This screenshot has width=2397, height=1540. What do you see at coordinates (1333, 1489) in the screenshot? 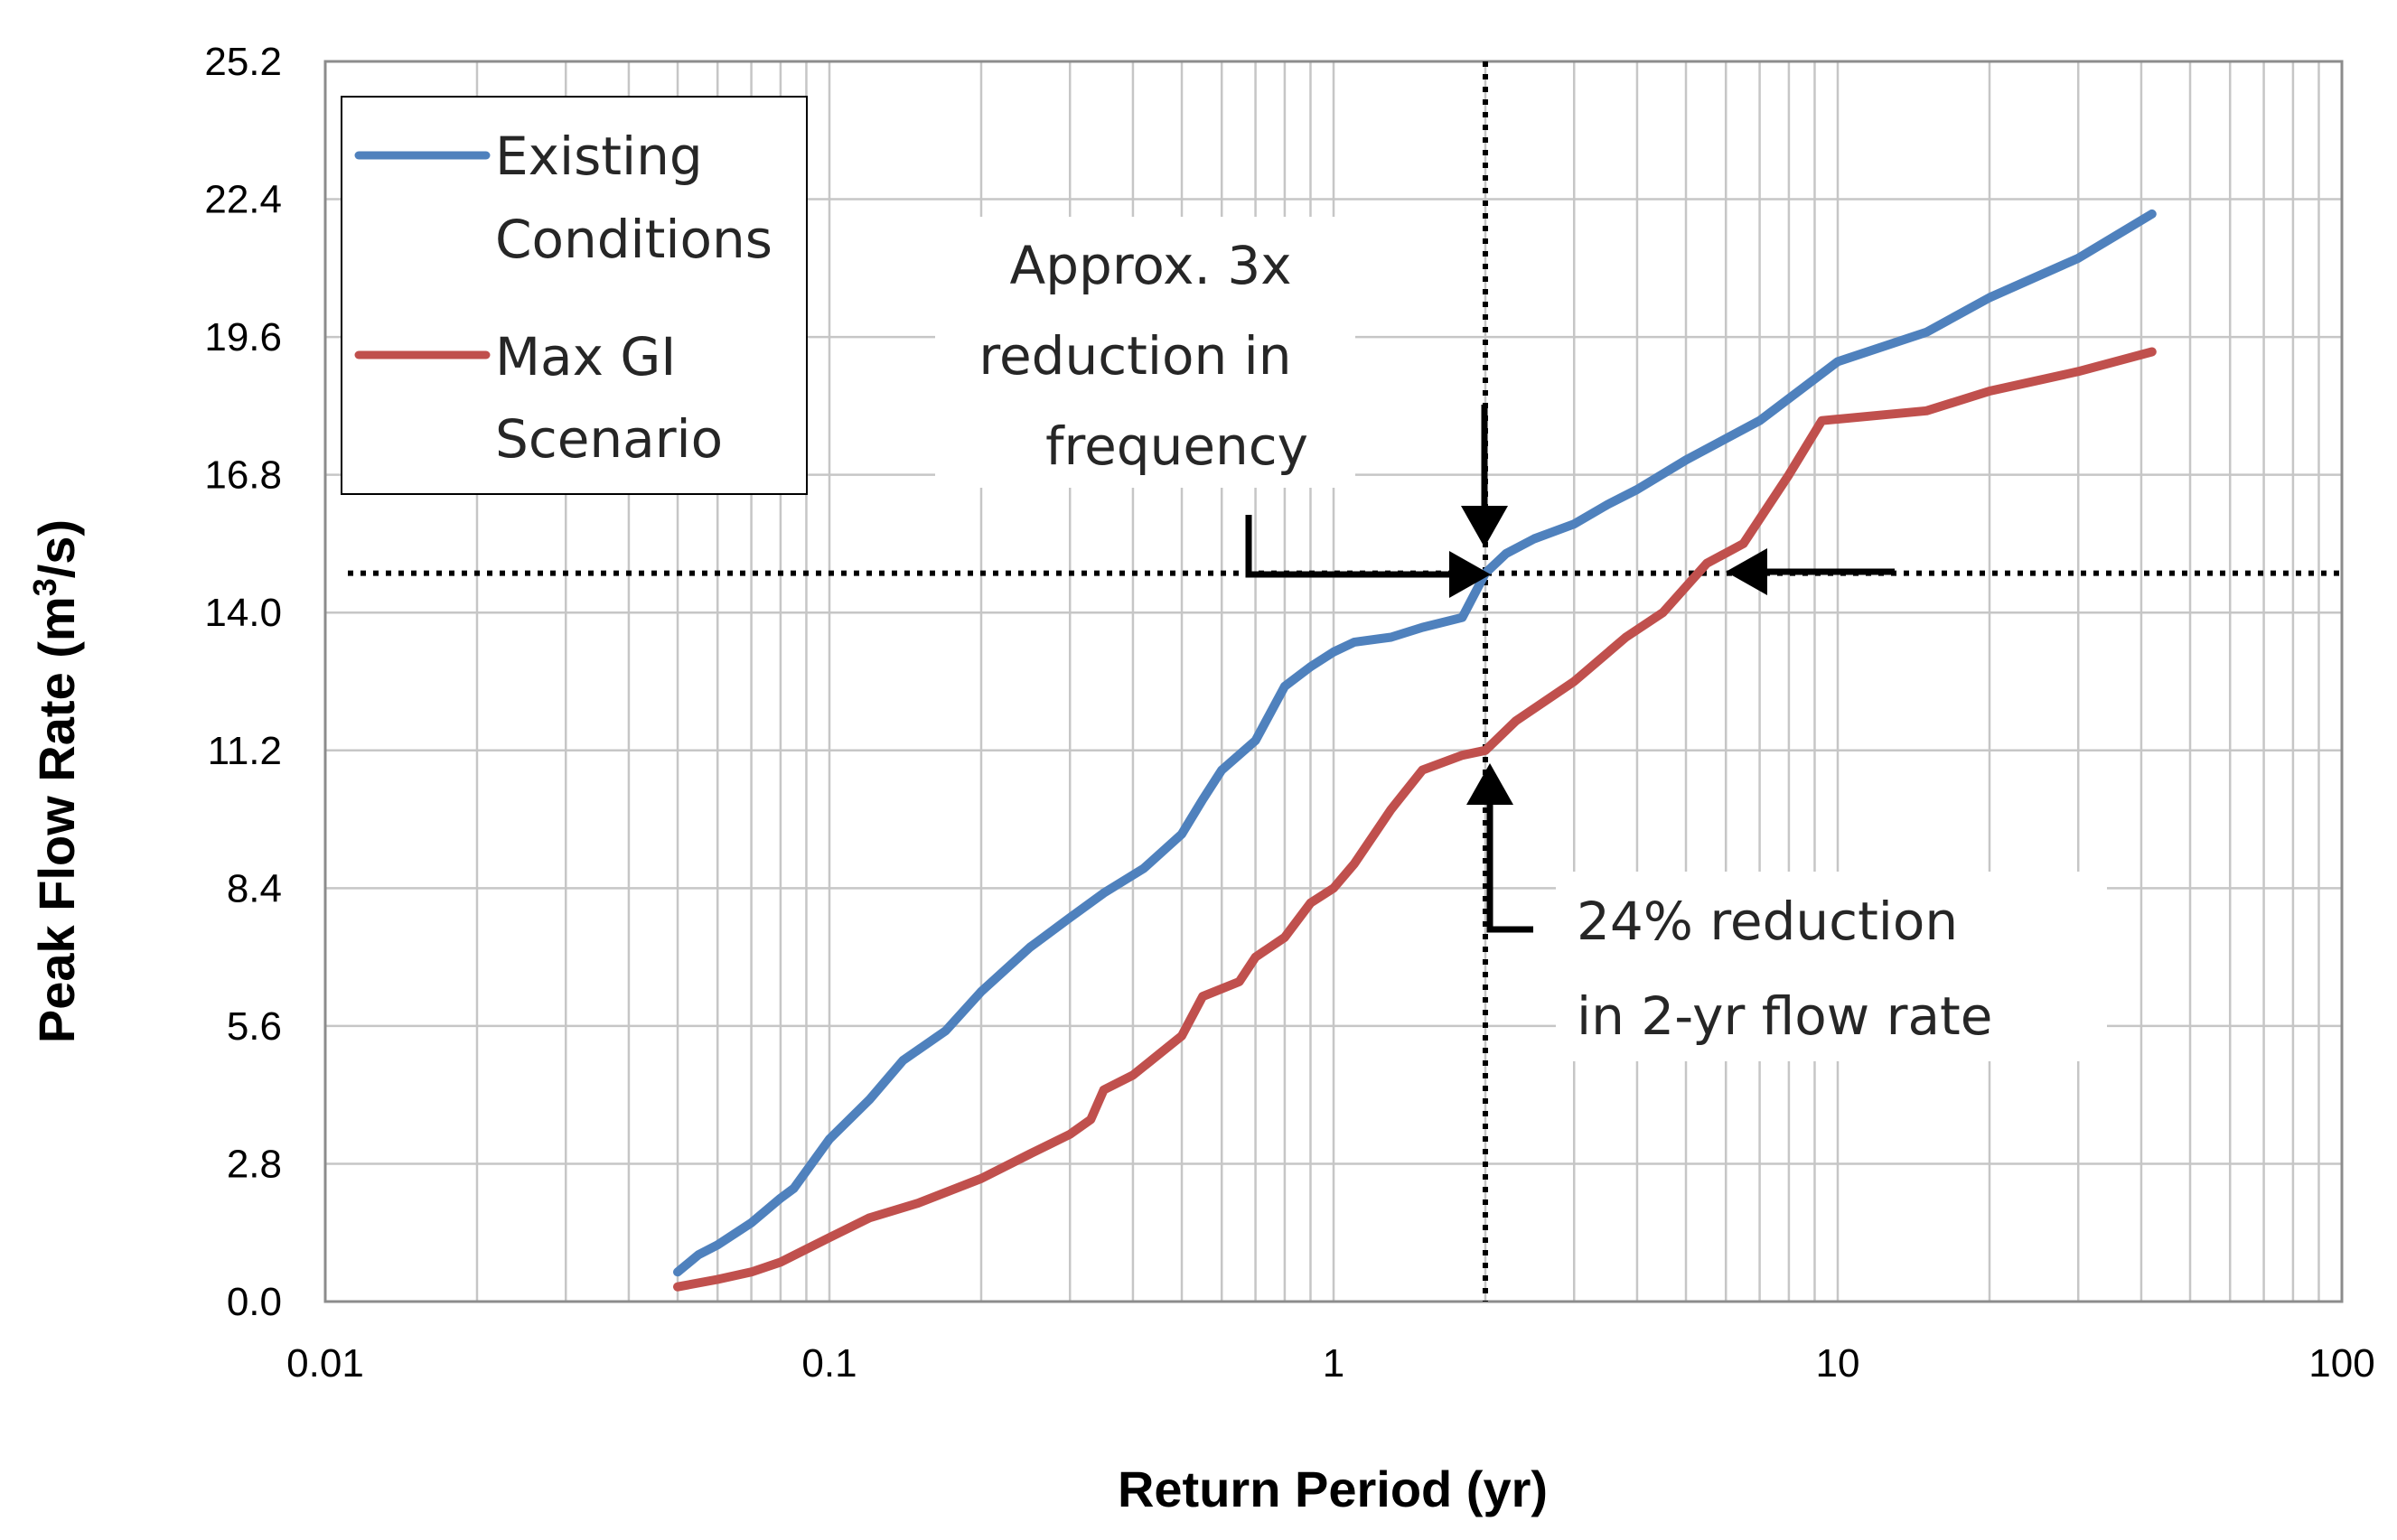
I see `x-axis-title: Return Period (yr)` at bounding box center [1333, 1489].